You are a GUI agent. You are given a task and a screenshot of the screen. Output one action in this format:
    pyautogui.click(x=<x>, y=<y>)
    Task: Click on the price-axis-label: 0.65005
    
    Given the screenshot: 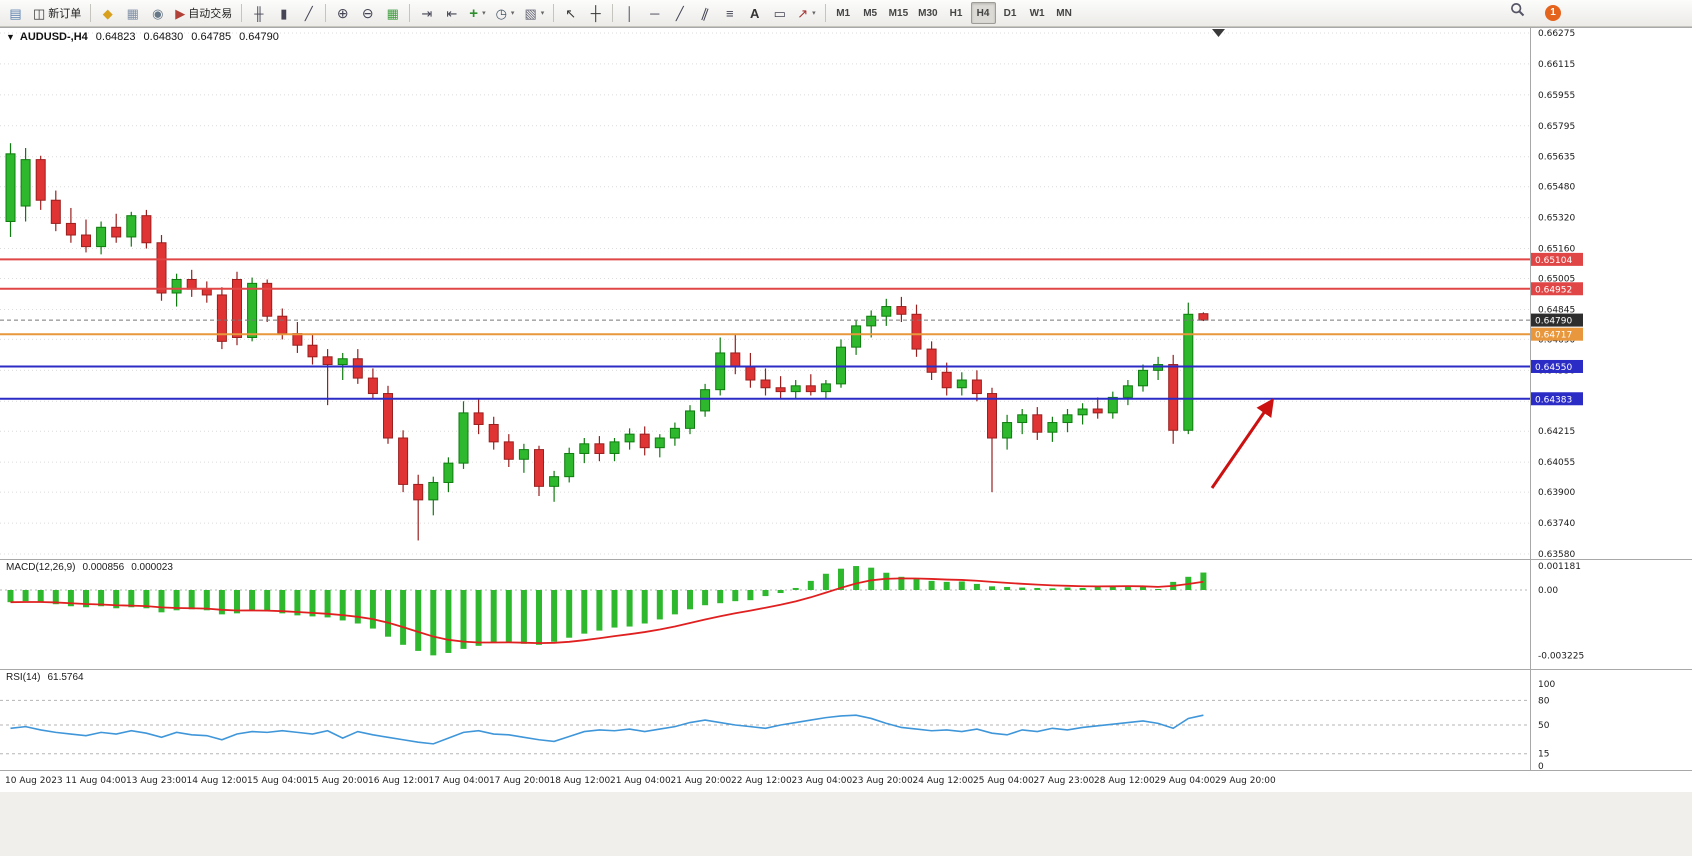 What is the action you would take?
    pyautogui.click(x=1556, y=280)
    